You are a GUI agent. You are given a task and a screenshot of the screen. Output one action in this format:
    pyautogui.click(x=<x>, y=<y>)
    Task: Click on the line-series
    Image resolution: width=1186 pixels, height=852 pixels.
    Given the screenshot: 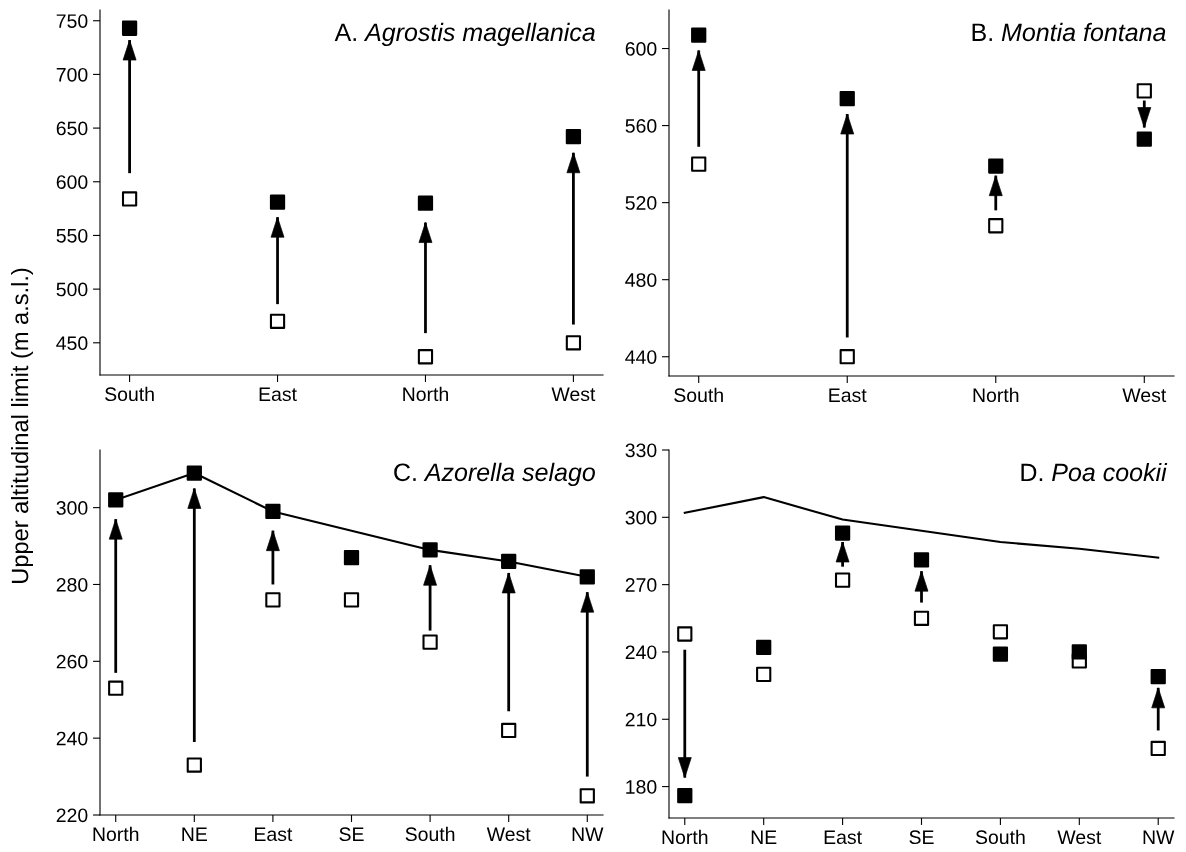 What is the action you would take?
    pyautogui.click(x=921, y=527)
    